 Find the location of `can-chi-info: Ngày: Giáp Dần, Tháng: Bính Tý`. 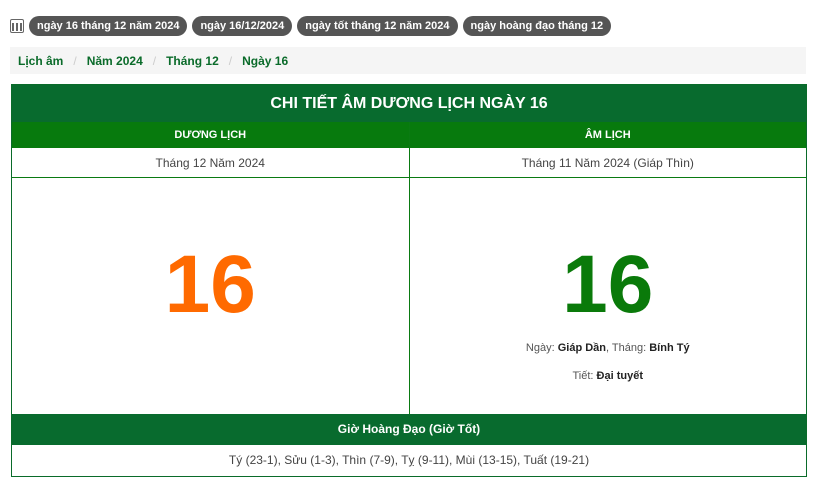

can-chi-info: Ngày: Giáp Dần, Tháng: Bính Tý is located at coordinates (608, 348).